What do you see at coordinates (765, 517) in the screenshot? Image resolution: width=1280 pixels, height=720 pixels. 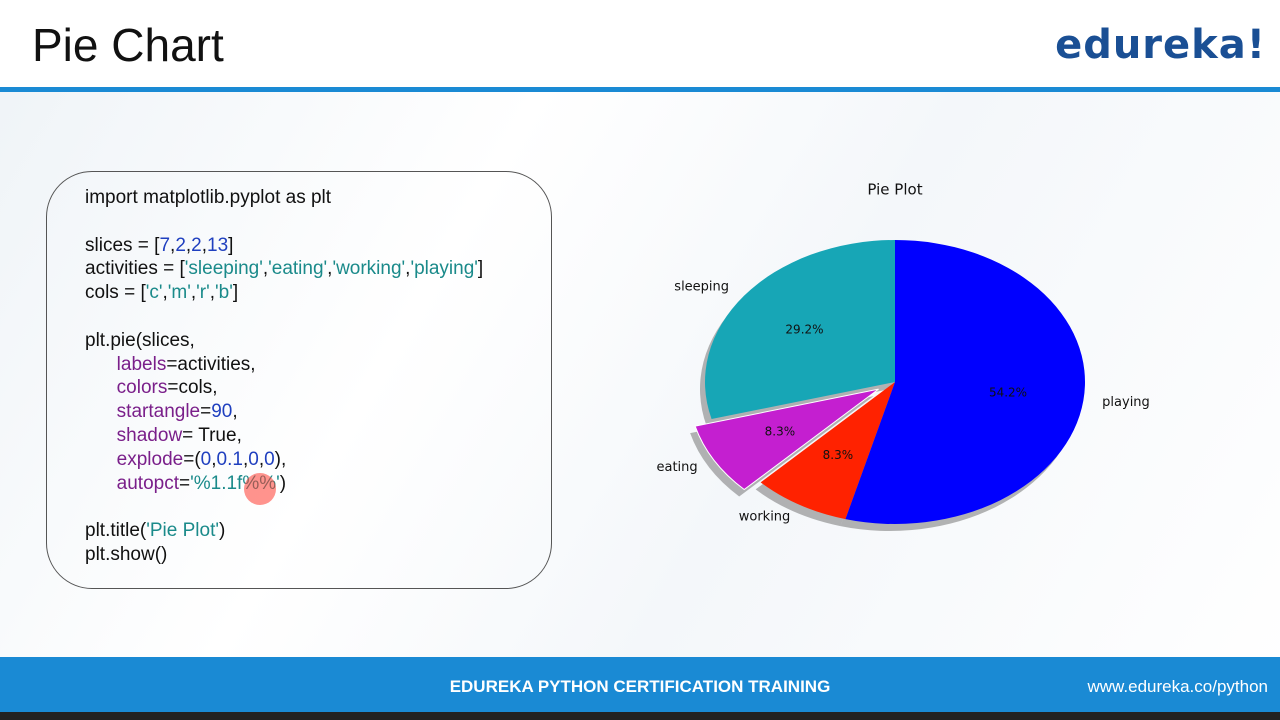 I see `slice-label: working` at bounding box center [765, 517].